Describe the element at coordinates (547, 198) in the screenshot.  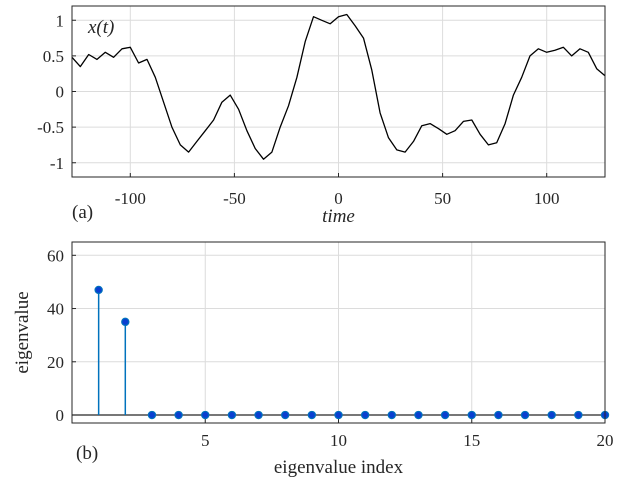
I see `panel-a-x-tick-label-4: 100` at that location.